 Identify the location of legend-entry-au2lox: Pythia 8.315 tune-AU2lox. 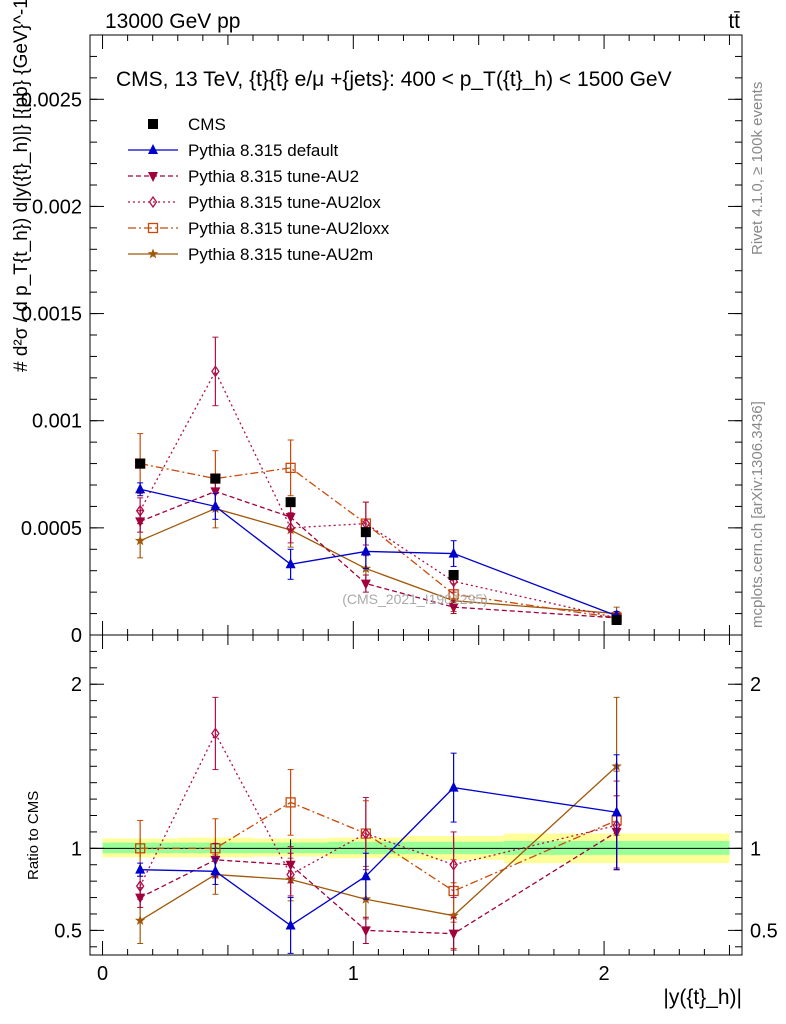
(254, 202).